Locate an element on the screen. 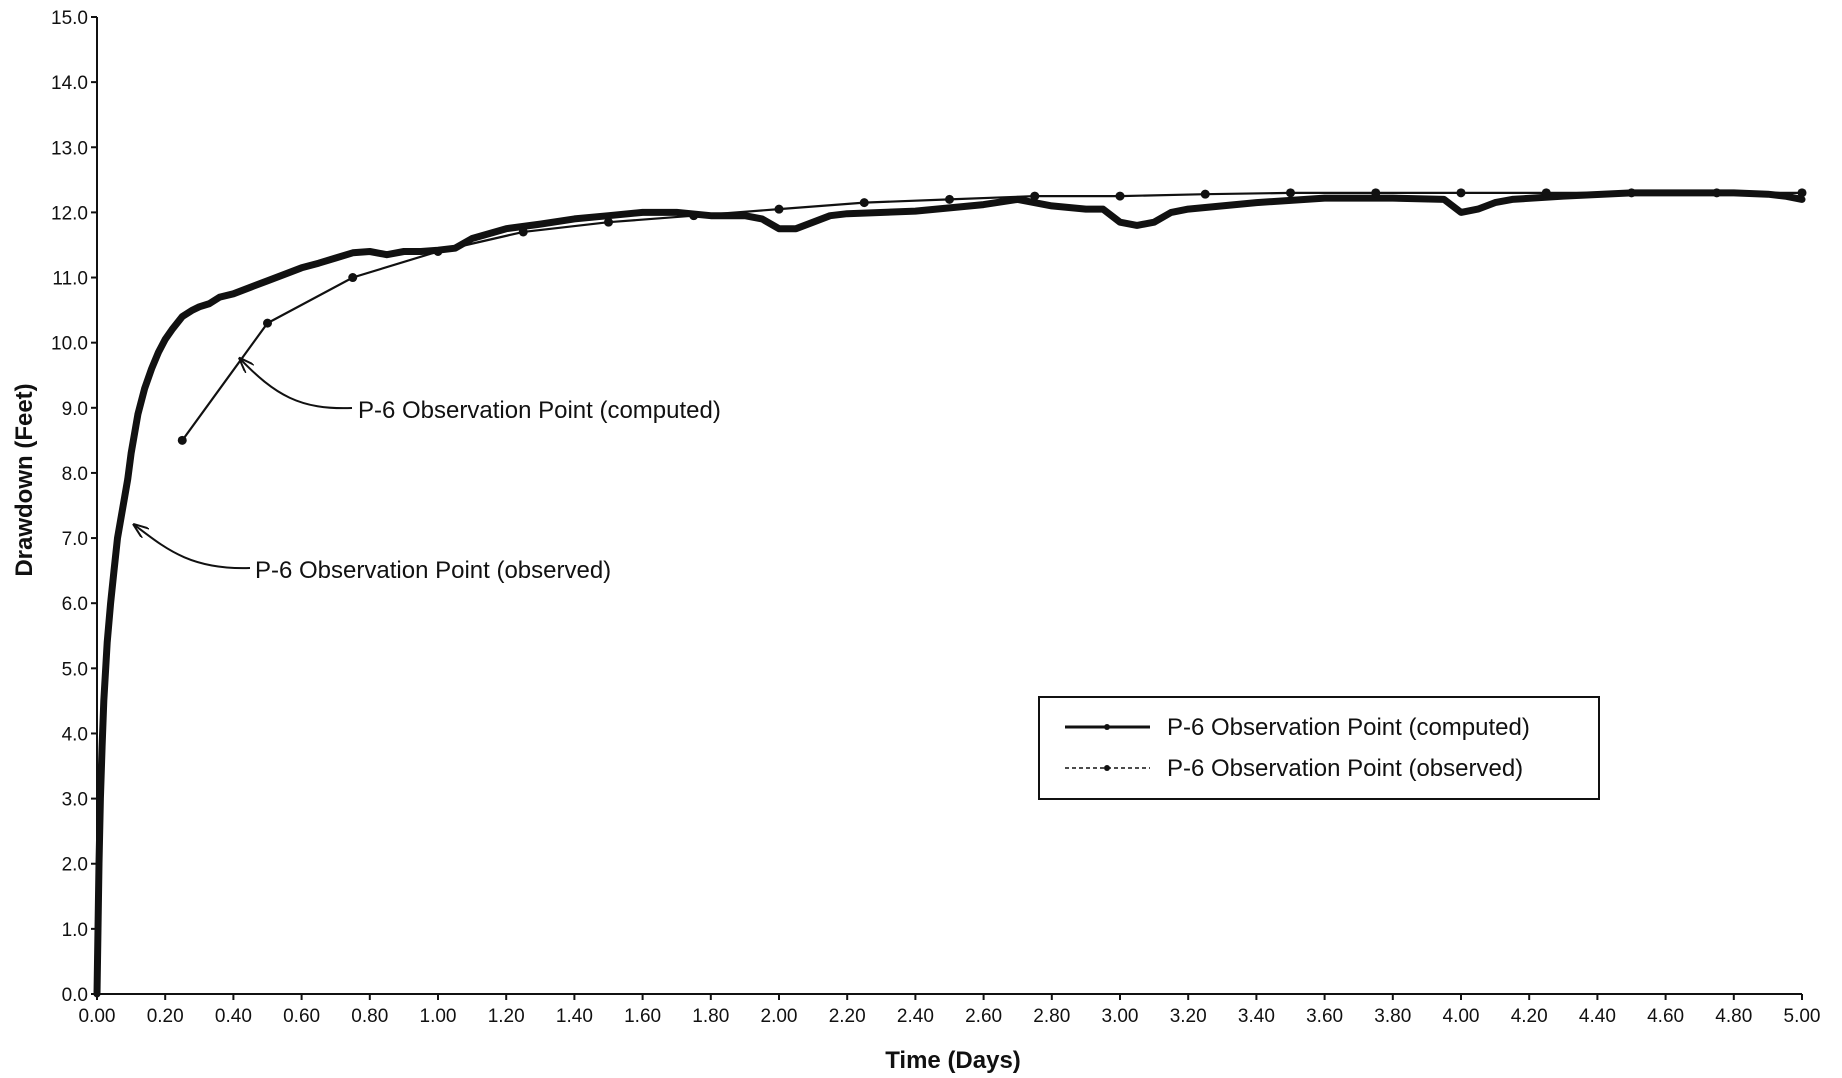 The width and height of the screenshot is (1842, 1078). x-tick-label: 2.00 is located at coordinates (779, 1016).